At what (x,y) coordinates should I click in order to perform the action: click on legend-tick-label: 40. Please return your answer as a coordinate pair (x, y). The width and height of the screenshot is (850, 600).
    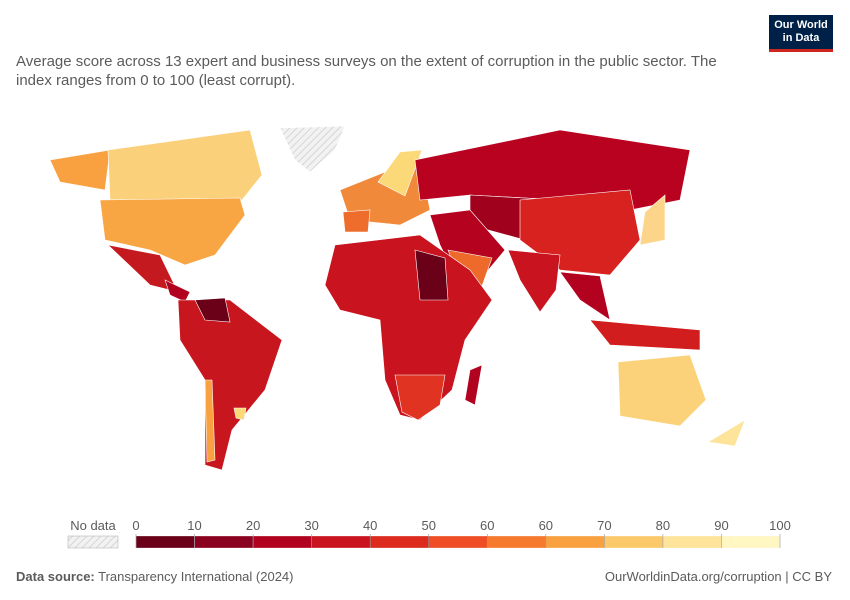
    Looking at the image, I should click on (370, 525).